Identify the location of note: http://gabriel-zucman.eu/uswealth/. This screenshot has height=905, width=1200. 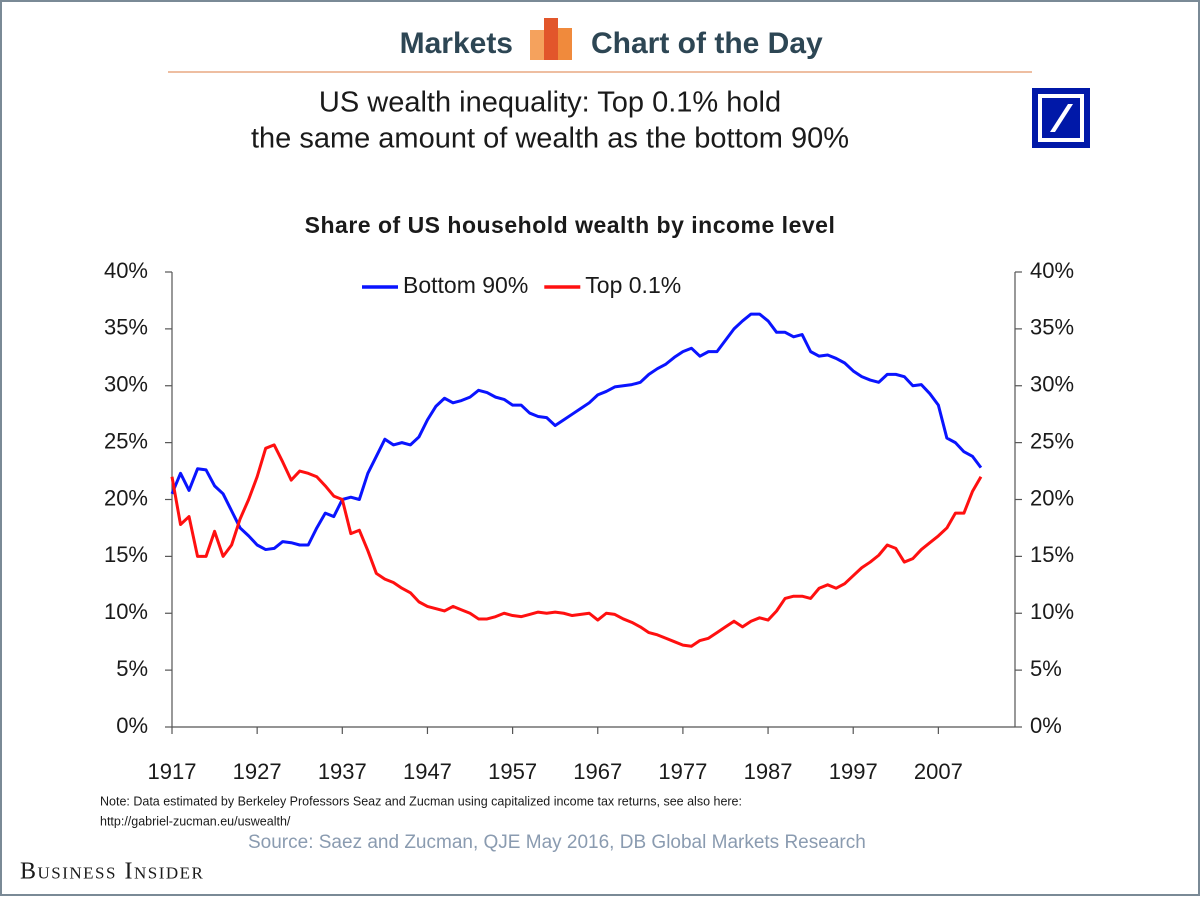
(195, 821).